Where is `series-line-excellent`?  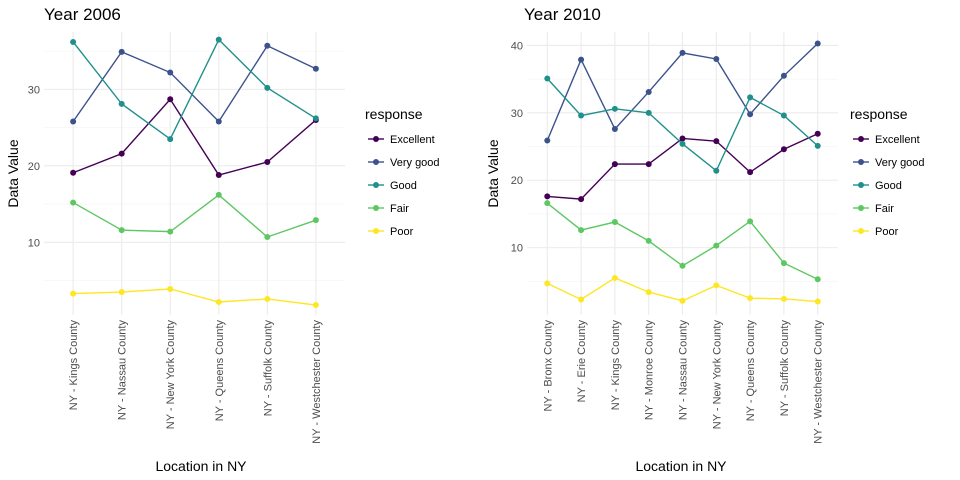
series-line-excellent is located at coordinates (194, 137).